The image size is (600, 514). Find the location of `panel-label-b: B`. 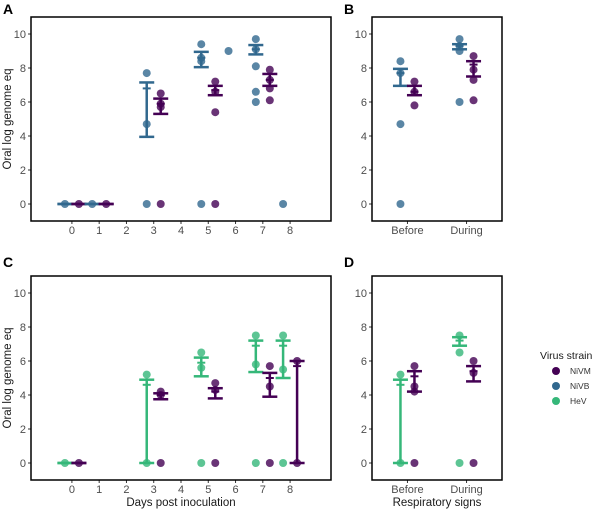

panel-label-b: B is located at coordinates (349, 9).